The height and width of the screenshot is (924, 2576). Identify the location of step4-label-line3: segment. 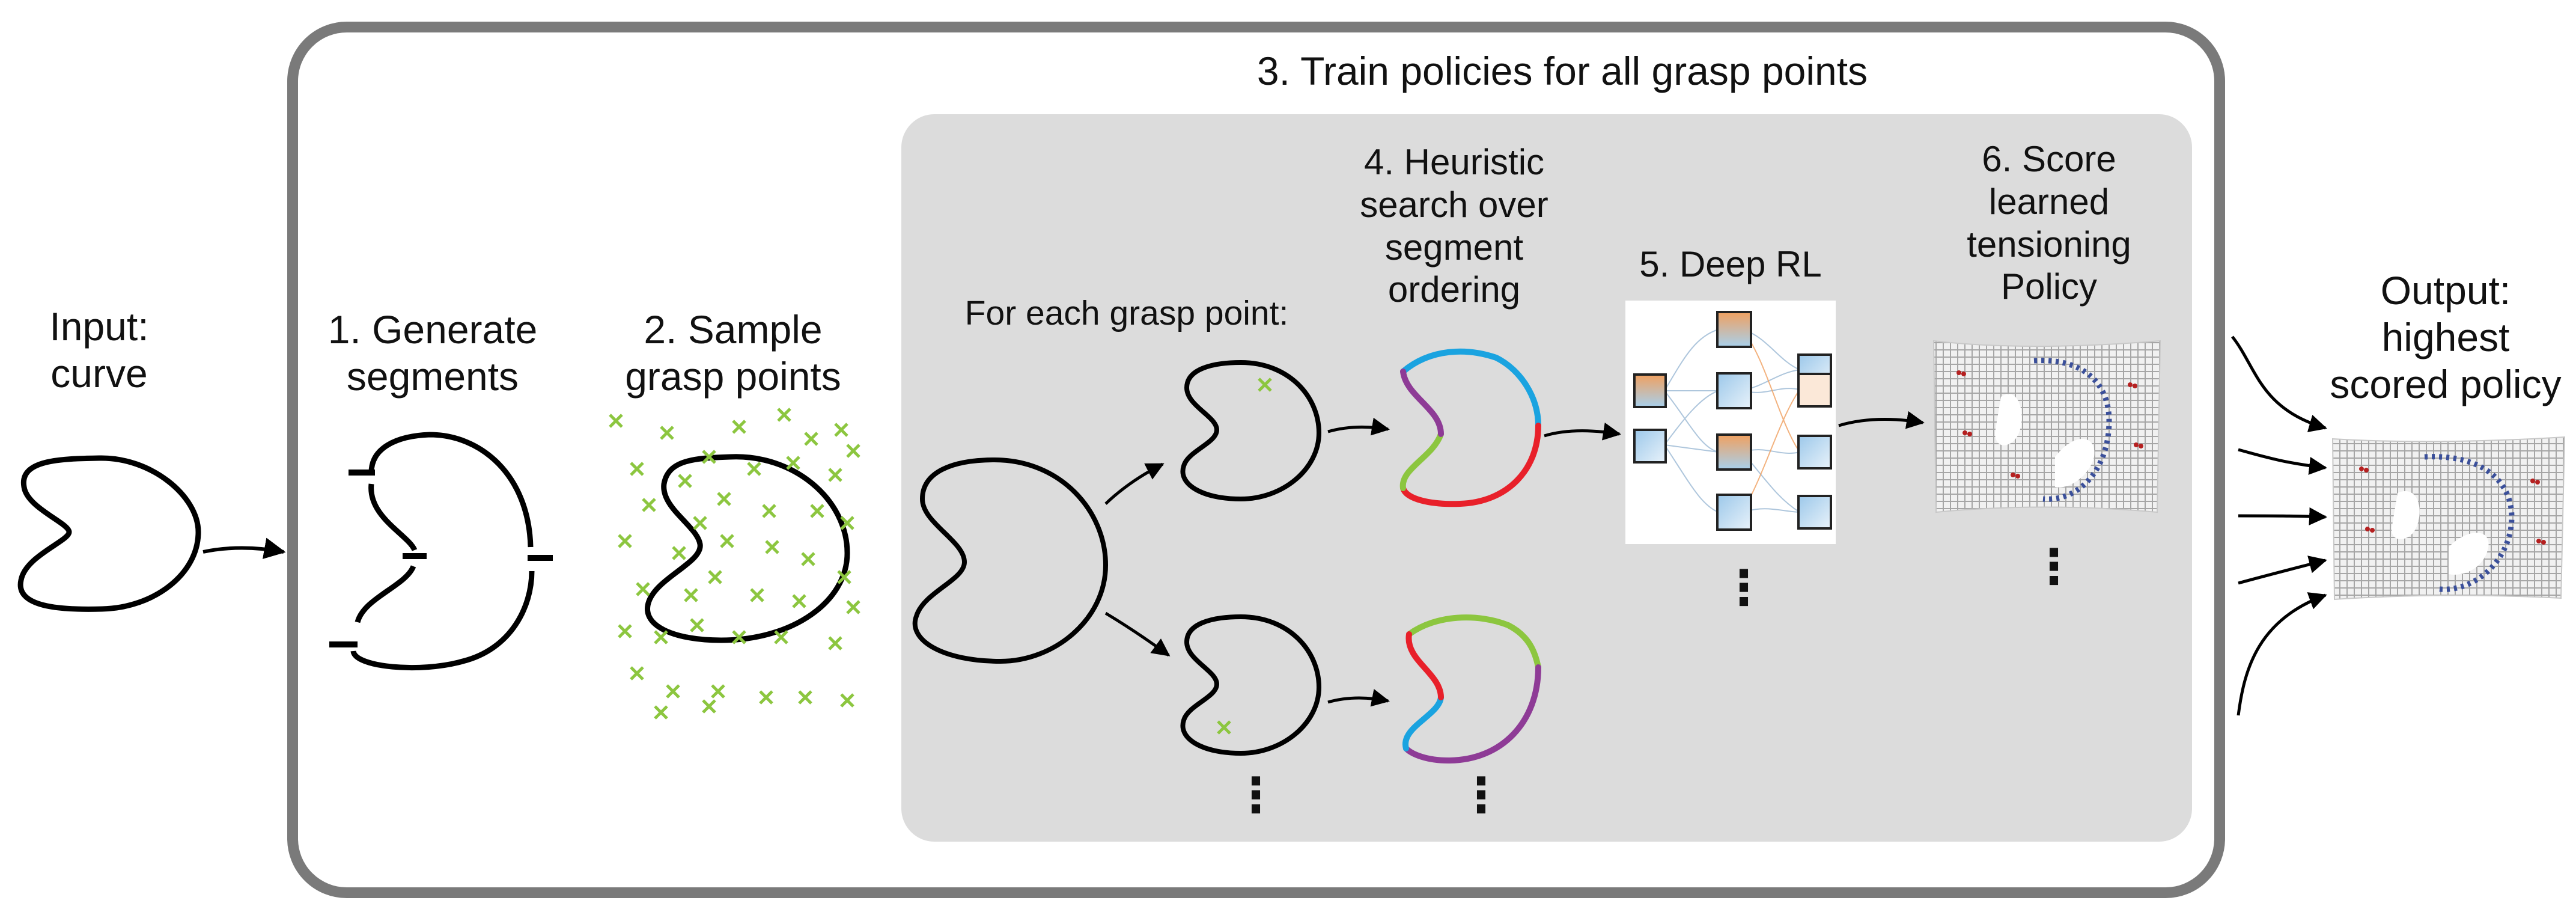
(1454, 247).